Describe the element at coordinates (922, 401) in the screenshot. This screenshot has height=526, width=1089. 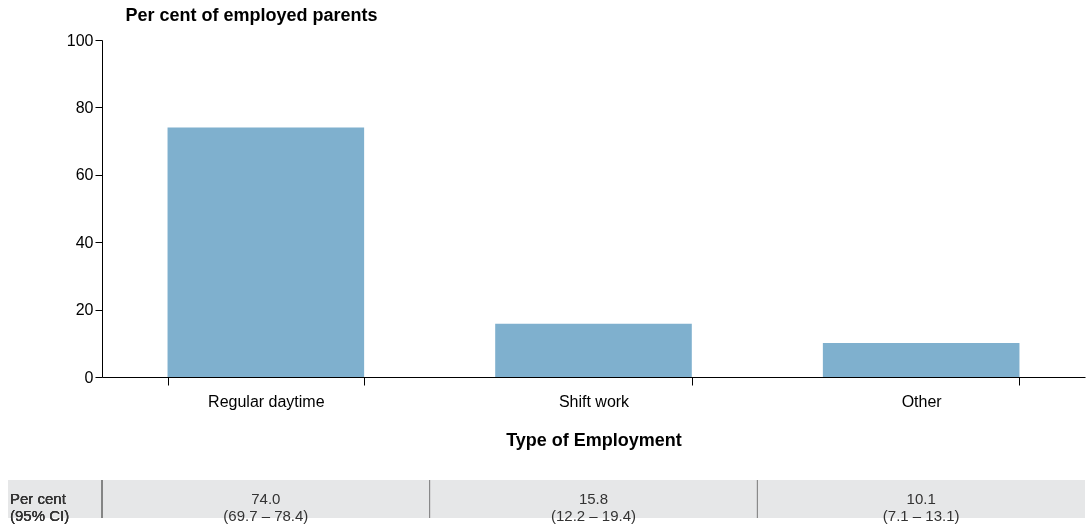
I see `x-tick-label: Other` at that location.